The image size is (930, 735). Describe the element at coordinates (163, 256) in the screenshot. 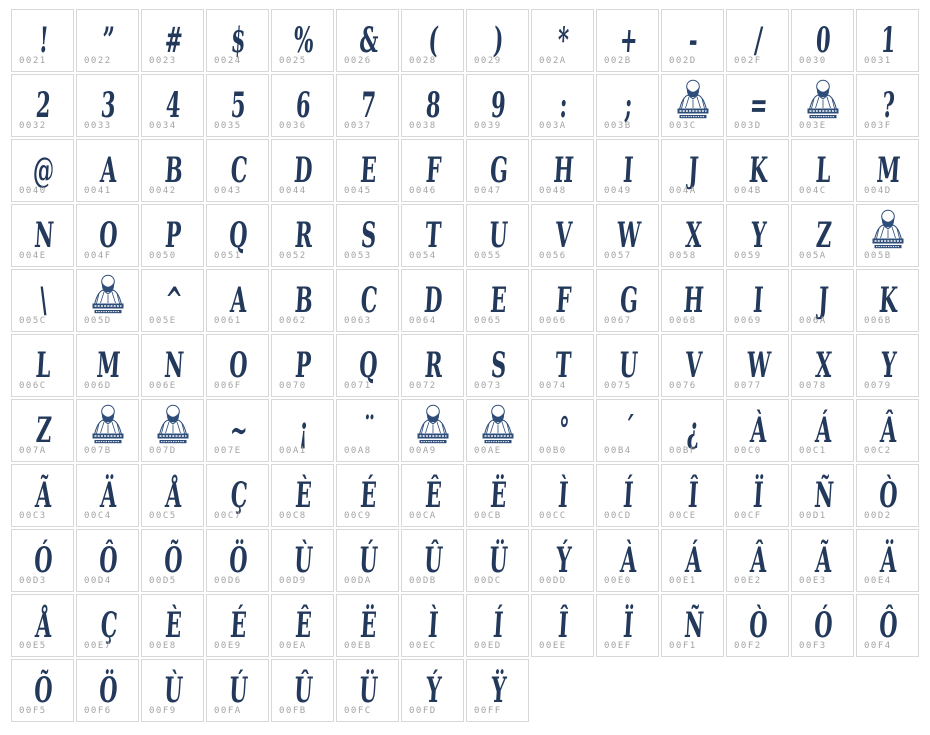

I see `unicode-code-label: 0050` at that location.